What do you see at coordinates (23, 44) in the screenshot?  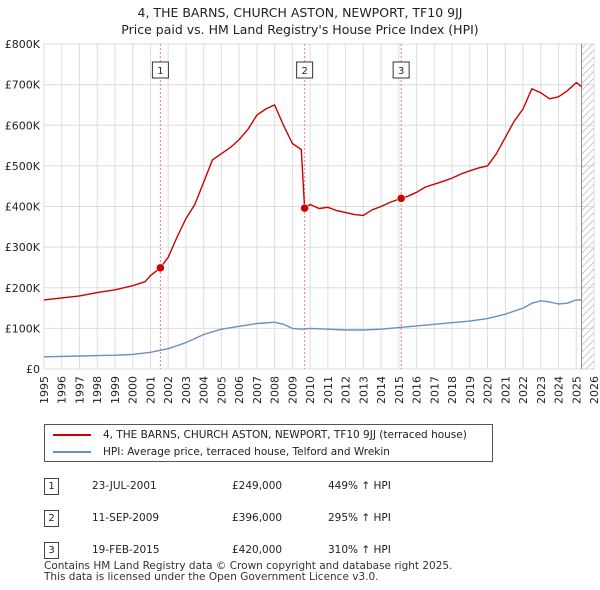 I see `y-tick-label: £800K` at bounding box center [23, 44].